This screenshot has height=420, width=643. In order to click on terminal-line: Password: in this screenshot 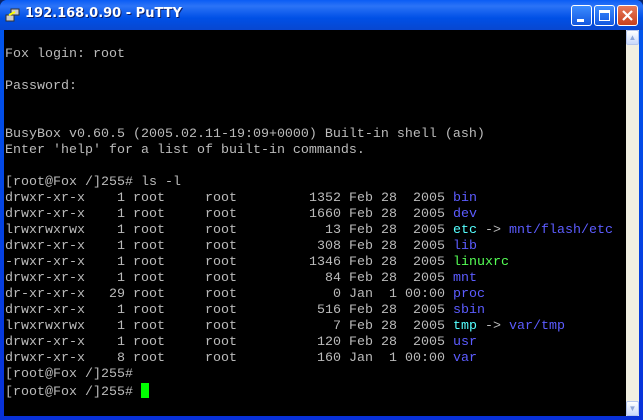, I will do `click(41, 86)`.